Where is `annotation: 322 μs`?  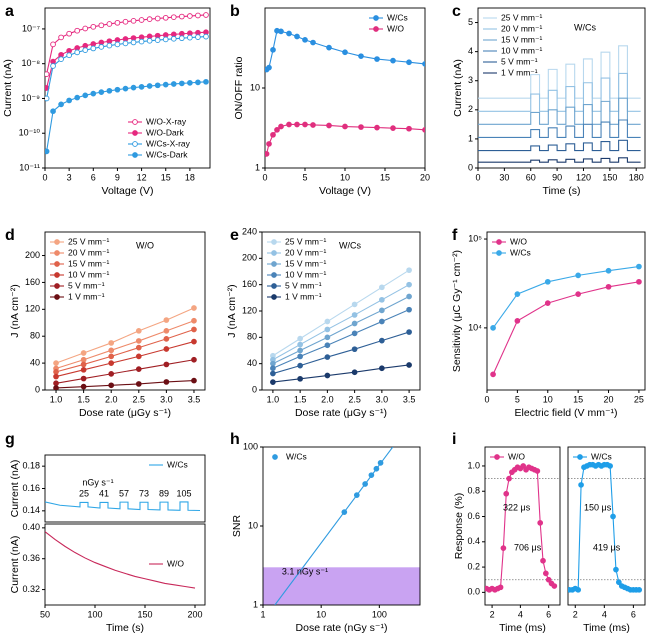
annotation: 322 μs is located at coordinates (517, 507).